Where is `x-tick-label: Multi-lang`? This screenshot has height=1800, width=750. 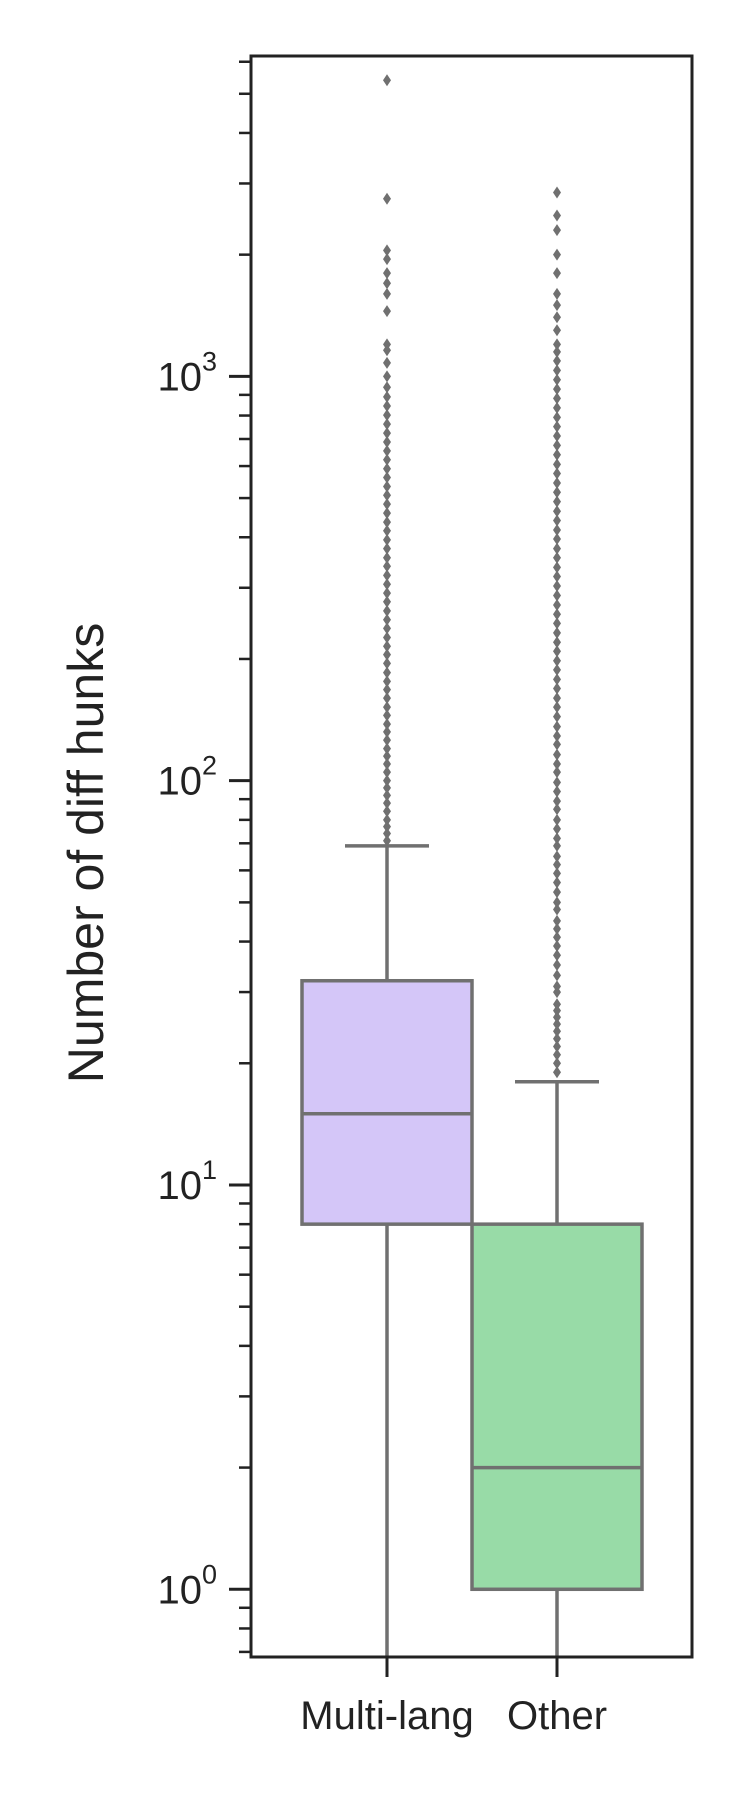
x-tick-label: Multi-lang is located at coordinates (386, 1716).